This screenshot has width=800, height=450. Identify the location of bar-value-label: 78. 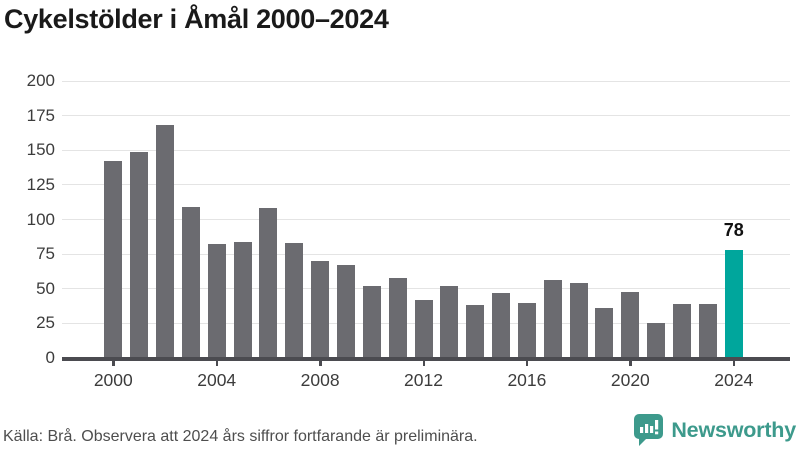
(733, 229).